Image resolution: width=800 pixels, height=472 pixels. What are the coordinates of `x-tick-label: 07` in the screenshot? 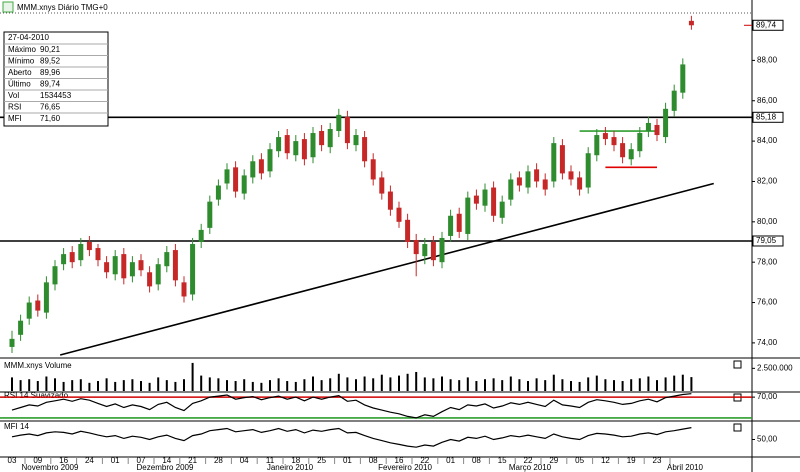 It's located at (141, 460).